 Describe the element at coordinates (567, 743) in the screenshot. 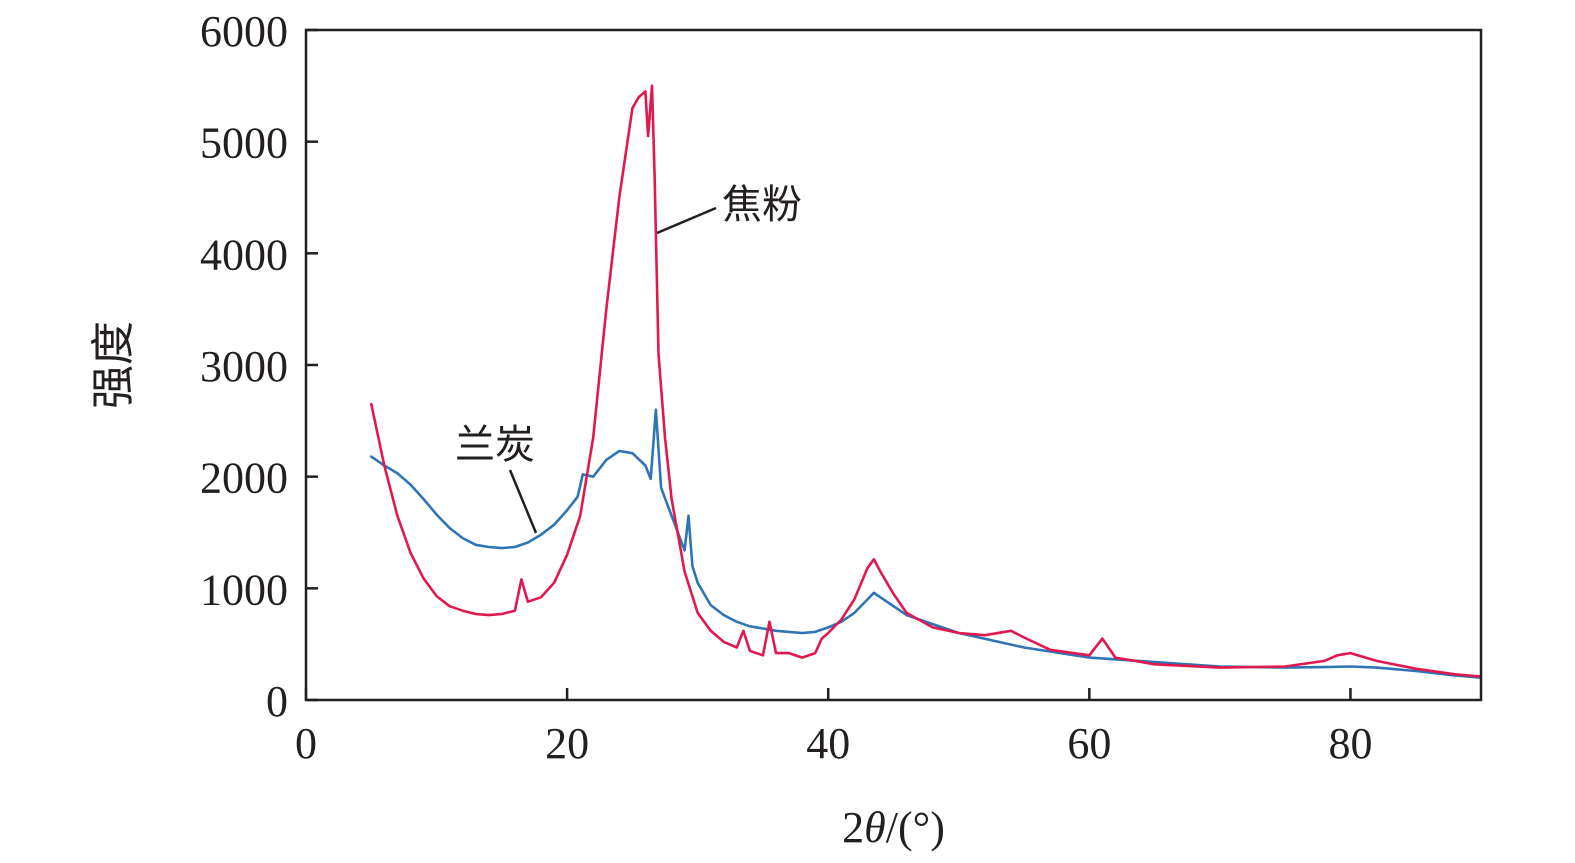

I see `x-tick-label: 20` at that location.